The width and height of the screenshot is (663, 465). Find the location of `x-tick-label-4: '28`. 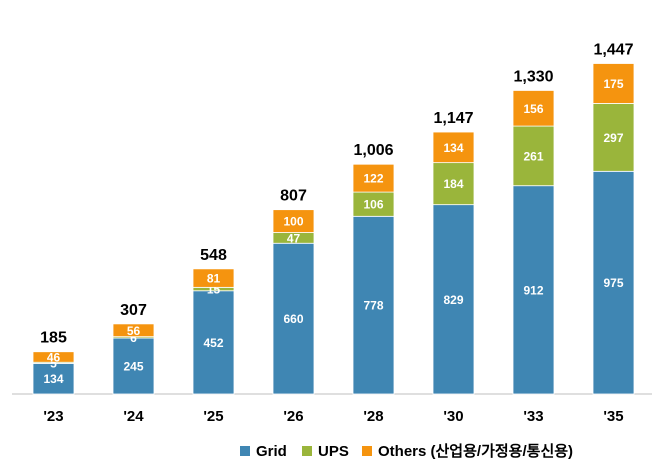

x-tick-label-4: '28 is located at coordinates (373, 416).